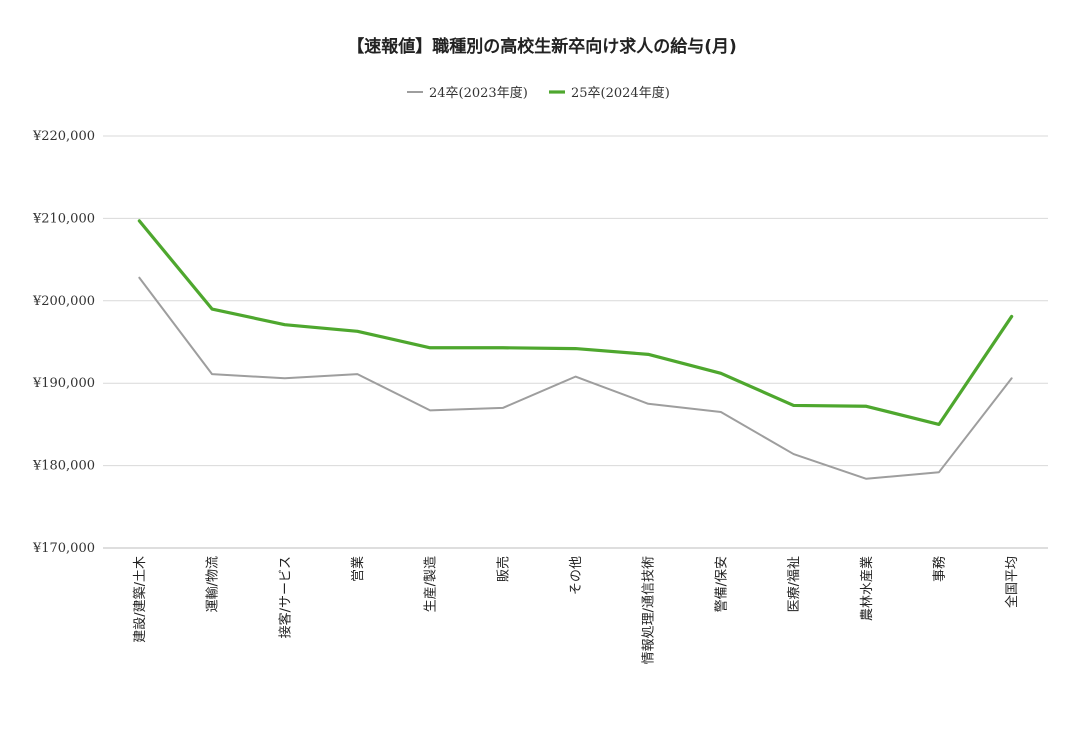  What do you see at coordinates (63, 301) in the screenshot?
I see `y-tick-label: ¥200,000` at bounding box center [63, 301].